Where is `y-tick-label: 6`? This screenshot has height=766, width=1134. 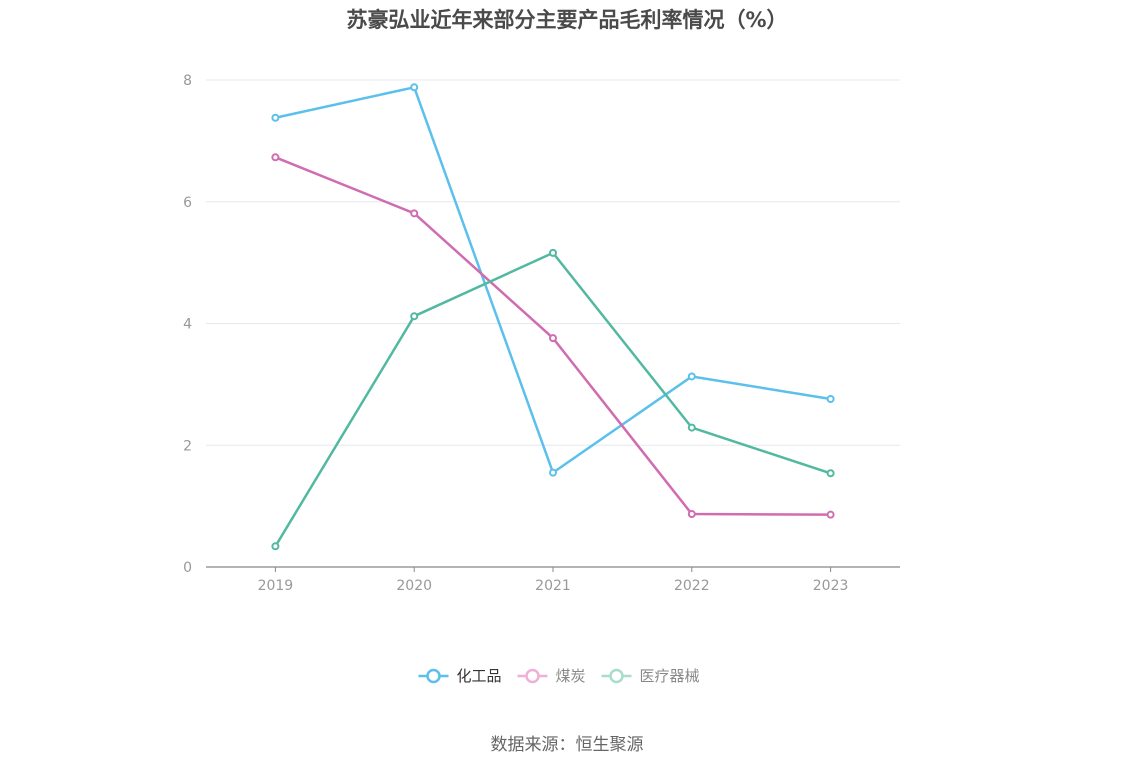
y-tick-label: 6 is located at coordinates (187, 203).